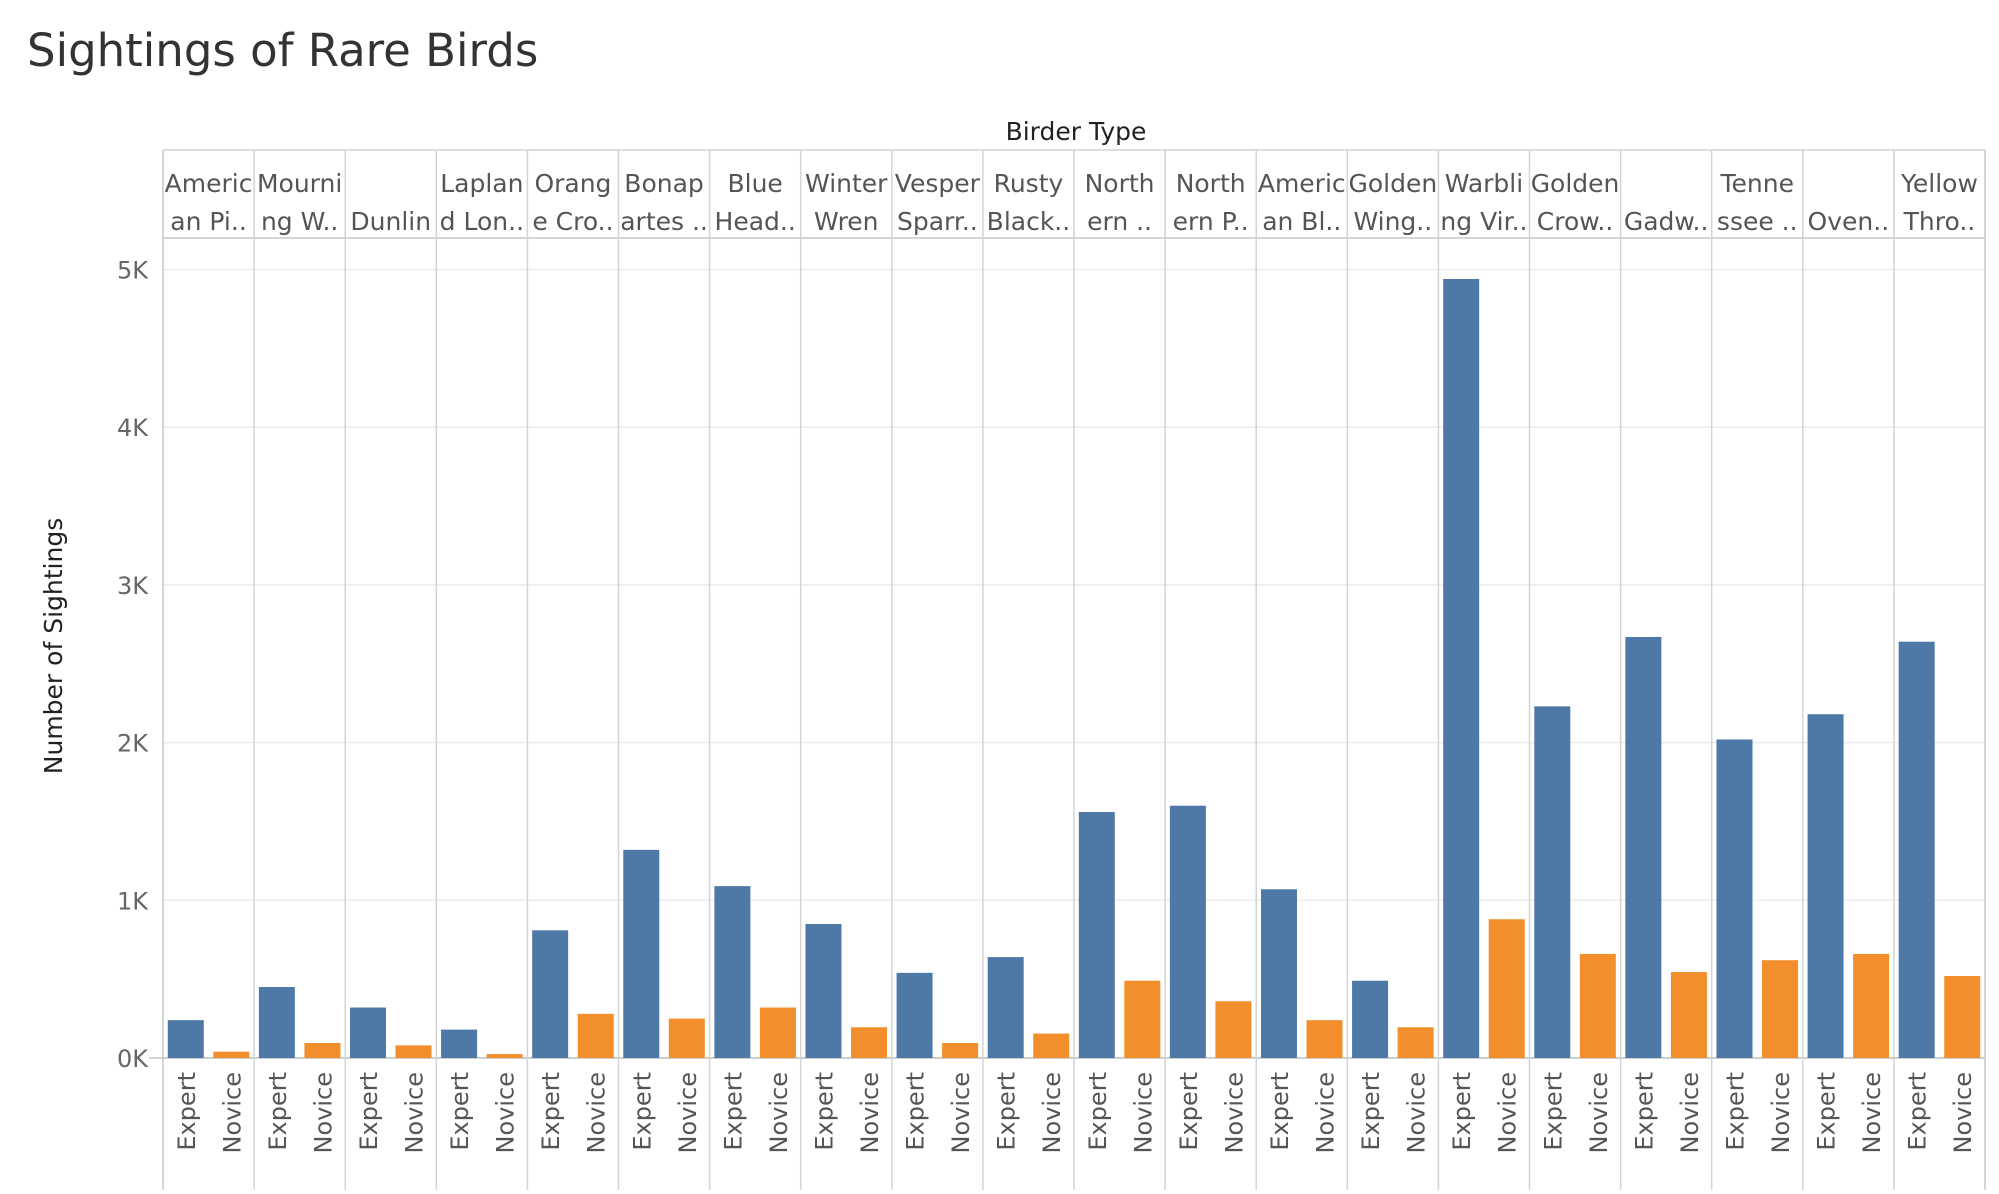  What do you see at coordinates (283, 50) in the screenshot?
I see `chart-title: Sightings of Rare Birds` at bounding box center [283, 50].